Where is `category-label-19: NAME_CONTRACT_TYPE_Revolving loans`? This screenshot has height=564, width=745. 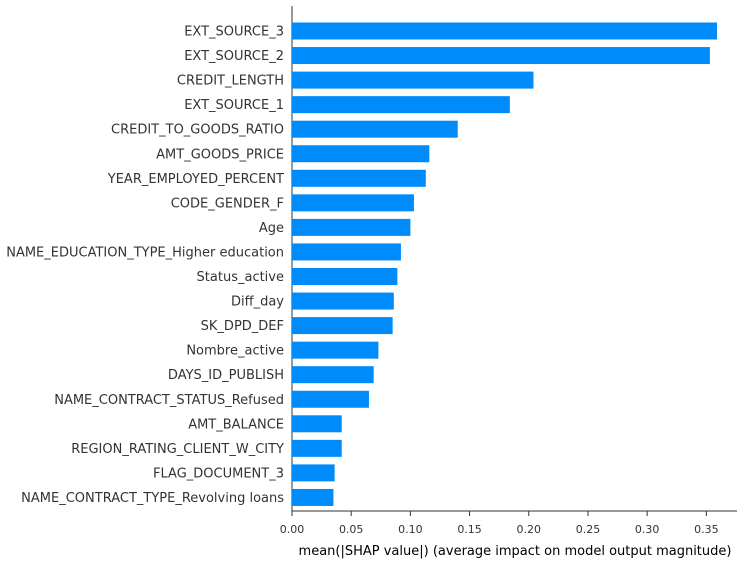 category-label-19: NAME_CONTRACT_TYPE_Revolving loans is located at coordinates (152, 498).